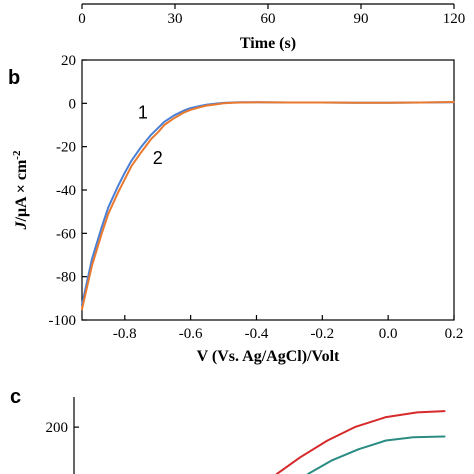 Image resolution: width=474 pixels, height=474 pixels. Describe the element at coordinates (21, 225) in the screenshot. I see `panel-b-y-axis-title-main: J` at that location.